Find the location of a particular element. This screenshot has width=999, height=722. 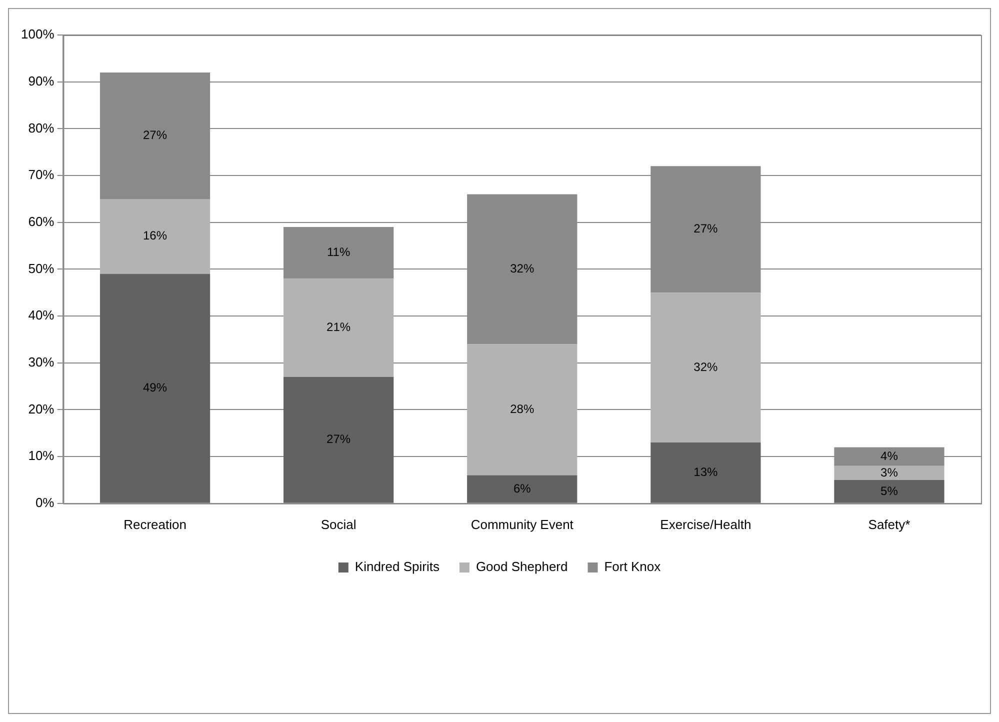

y-tick-label: 90% is located at coordinates (41, 80).